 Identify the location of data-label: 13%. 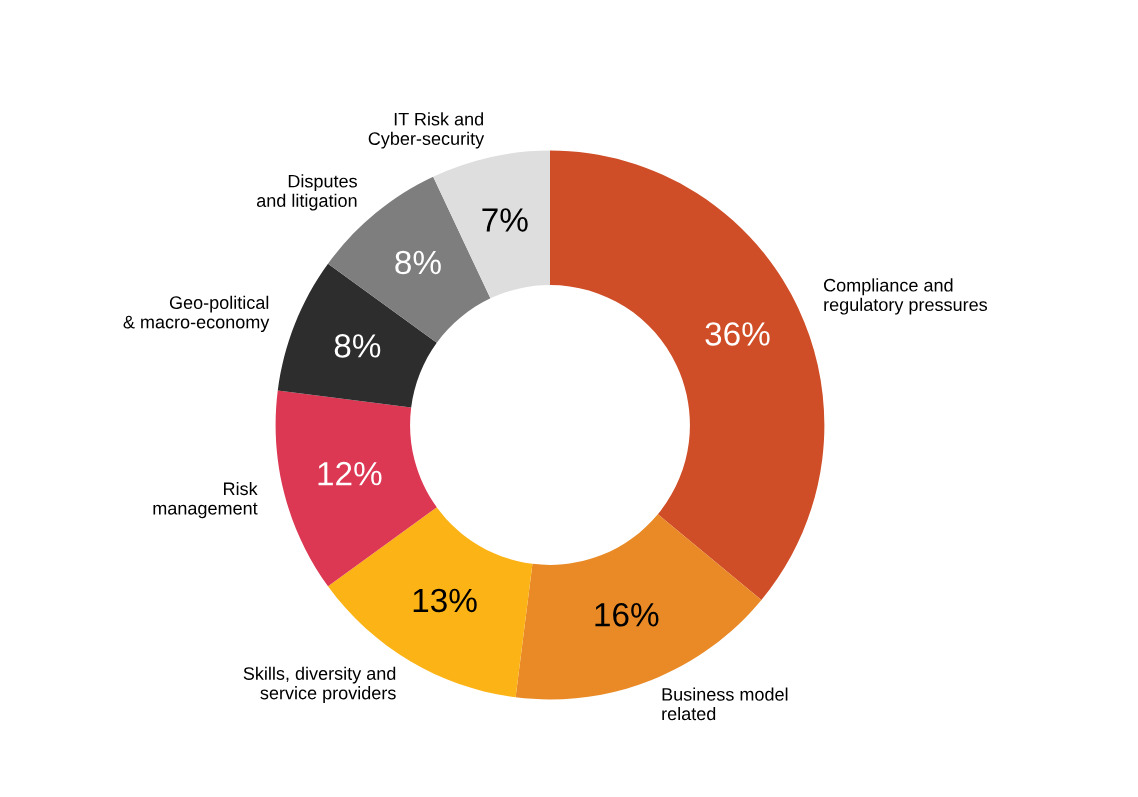
(445, 600).